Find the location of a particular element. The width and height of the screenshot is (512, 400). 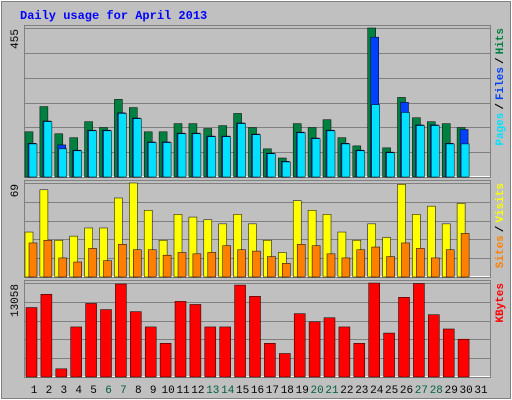

x-tick-label: 3 is located at coordinates (63, 391).